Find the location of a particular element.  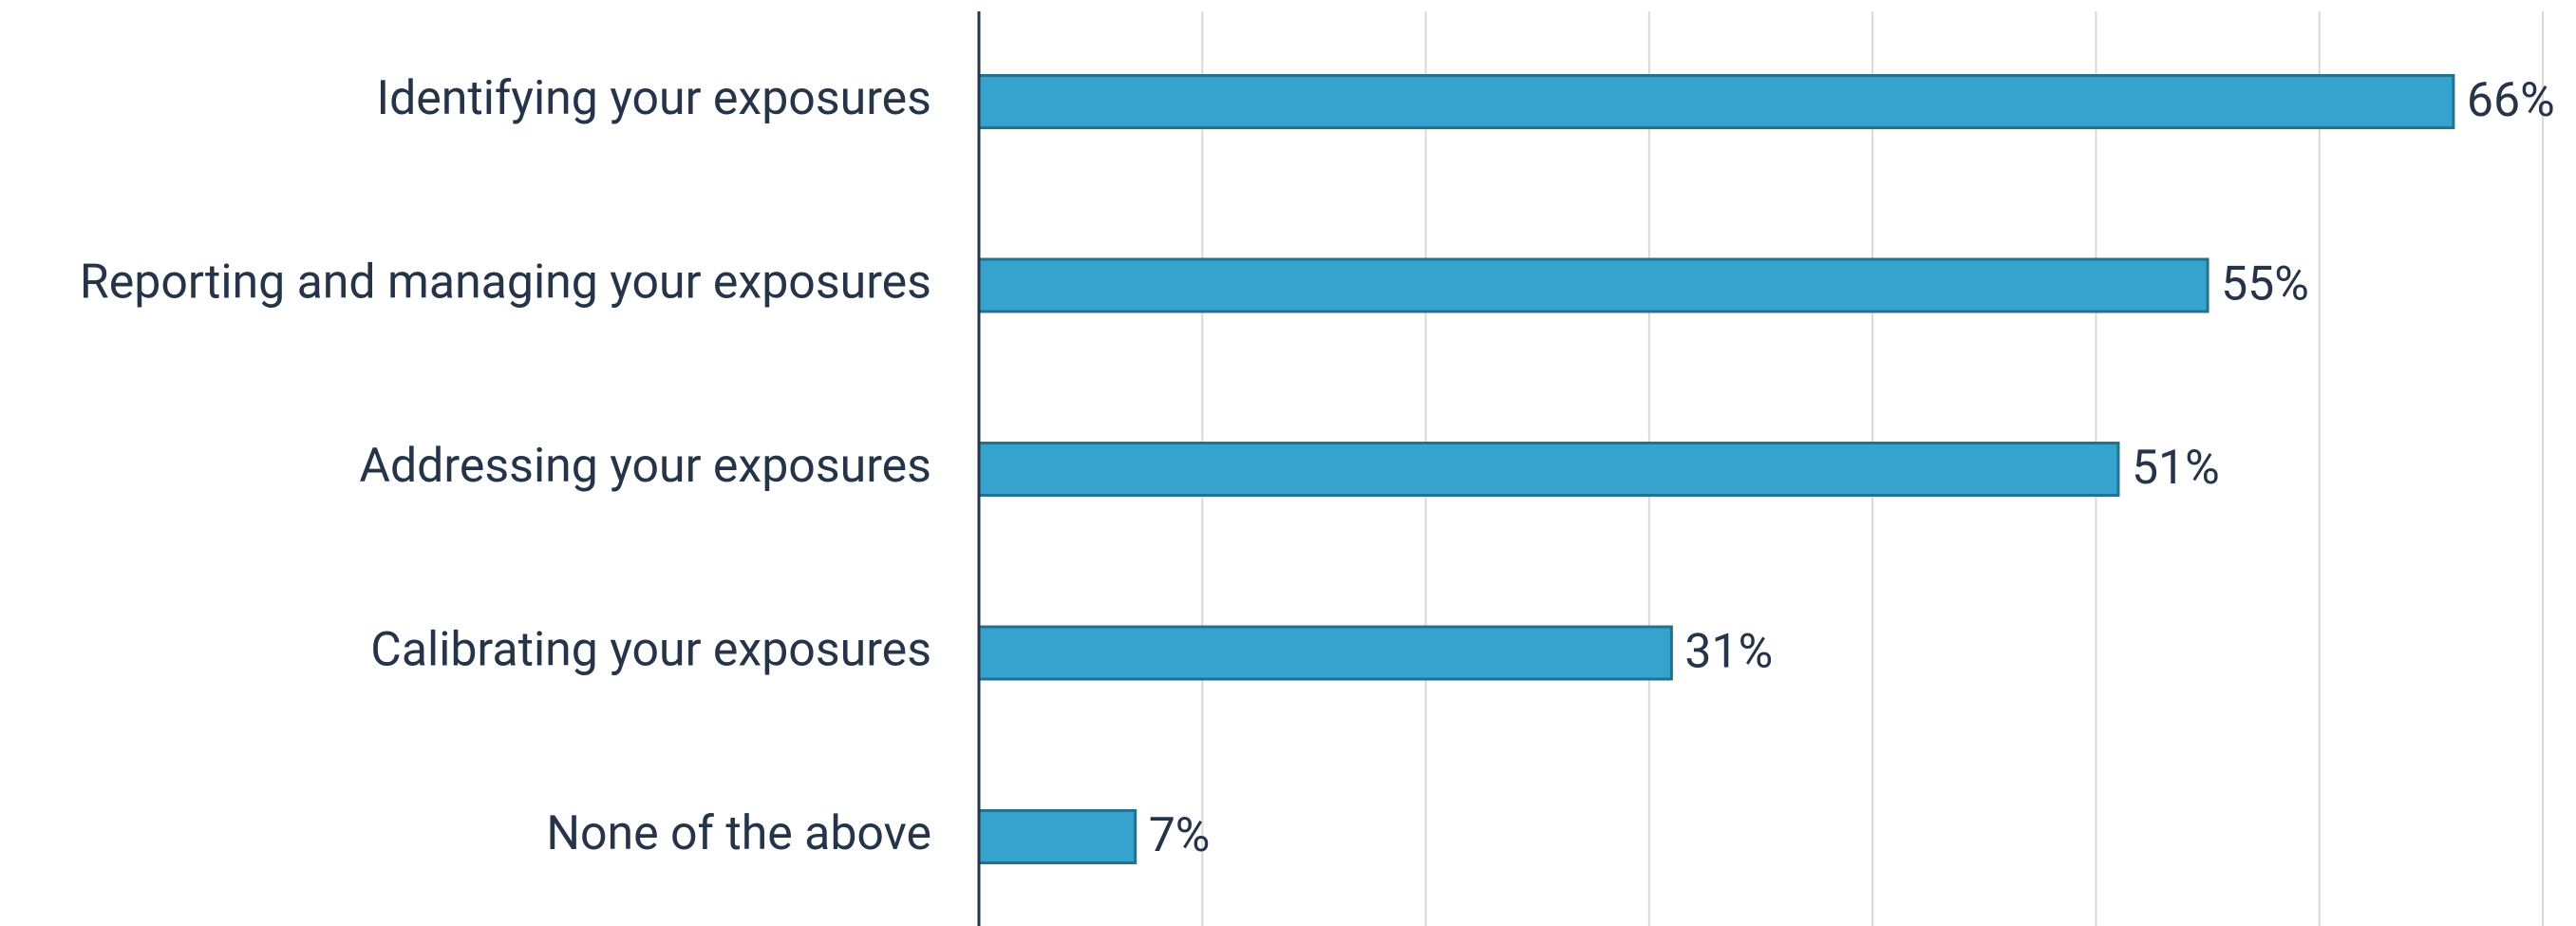

category-label: Calibrating your exposures is located at coordinates (650, 650).